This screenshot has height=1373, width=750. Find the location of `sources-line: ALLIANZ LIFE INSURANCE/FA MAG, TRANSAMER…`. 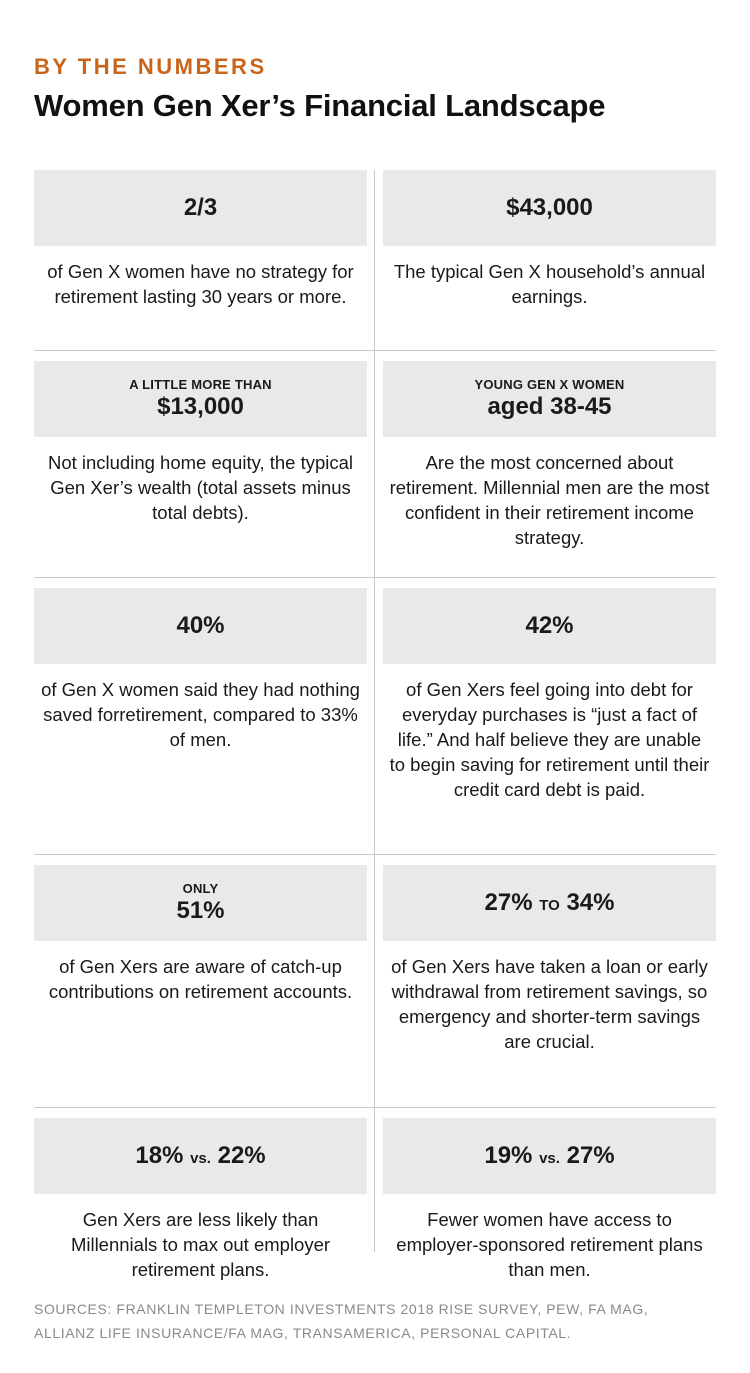

sources-line: ALLIANZ LIFE INSURANCE/FA MAG, TRANSAMER… is located at coordinates (303, 1333).